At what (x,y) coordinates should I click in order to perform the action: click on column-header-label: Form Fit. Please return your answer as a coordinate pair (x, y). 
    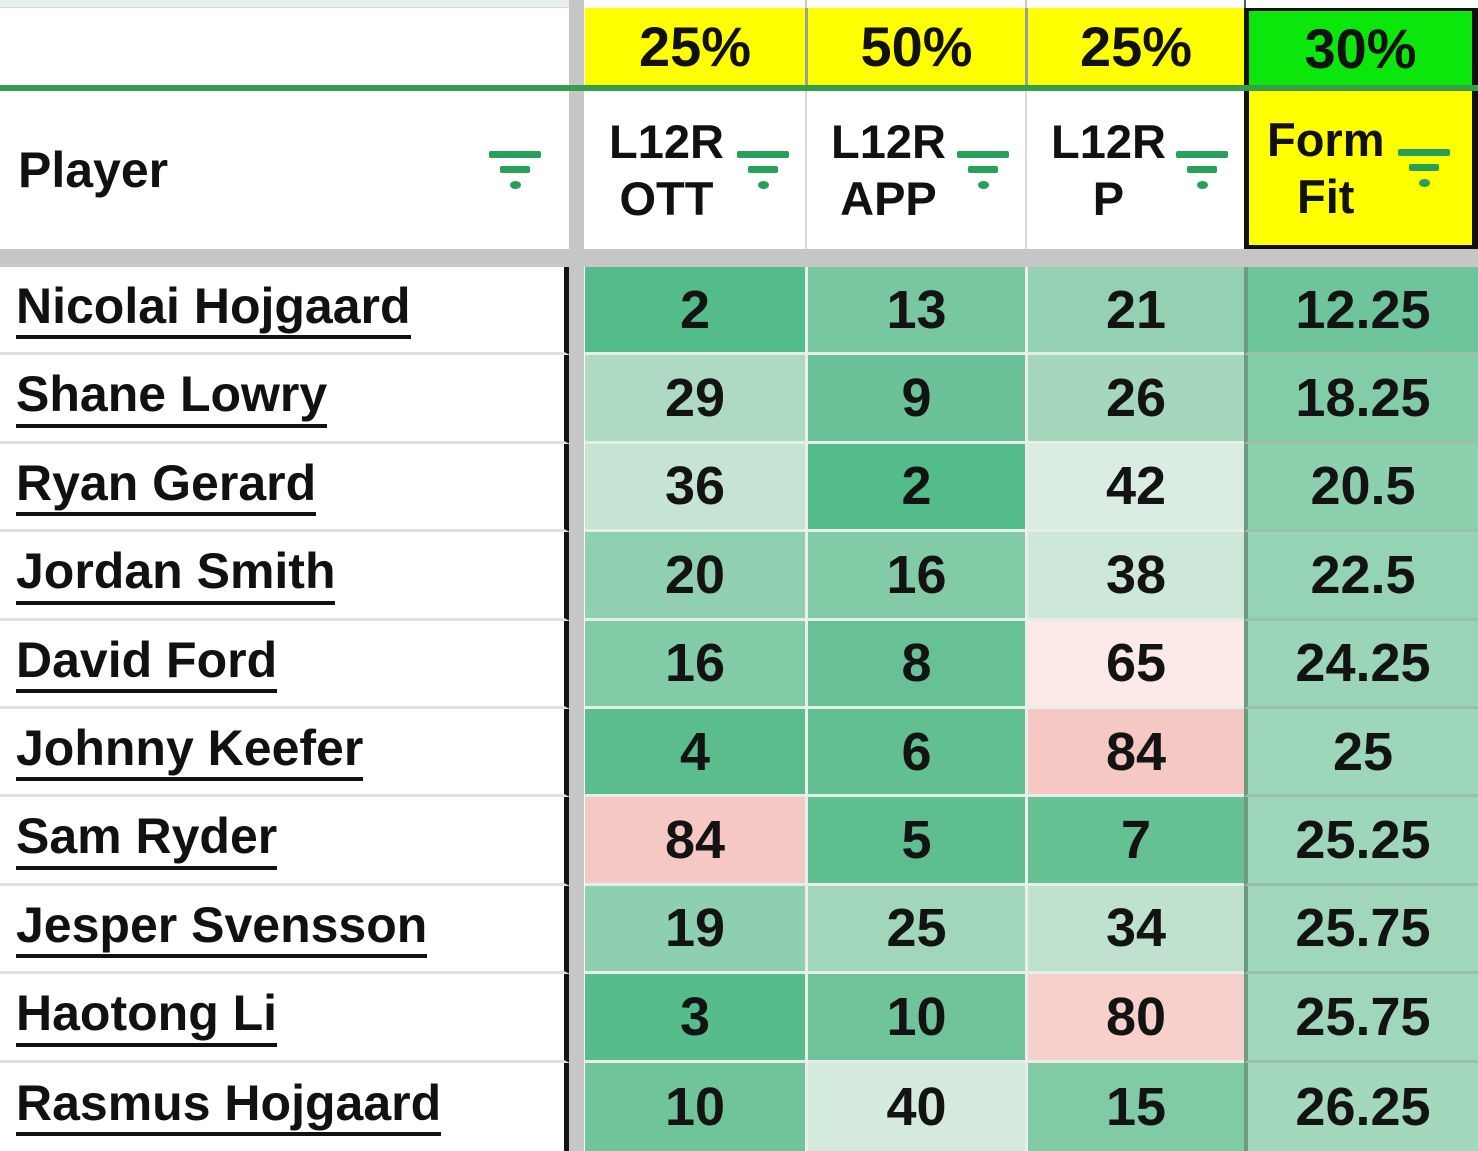
    Looking at the image, I should click on (1326, 167).